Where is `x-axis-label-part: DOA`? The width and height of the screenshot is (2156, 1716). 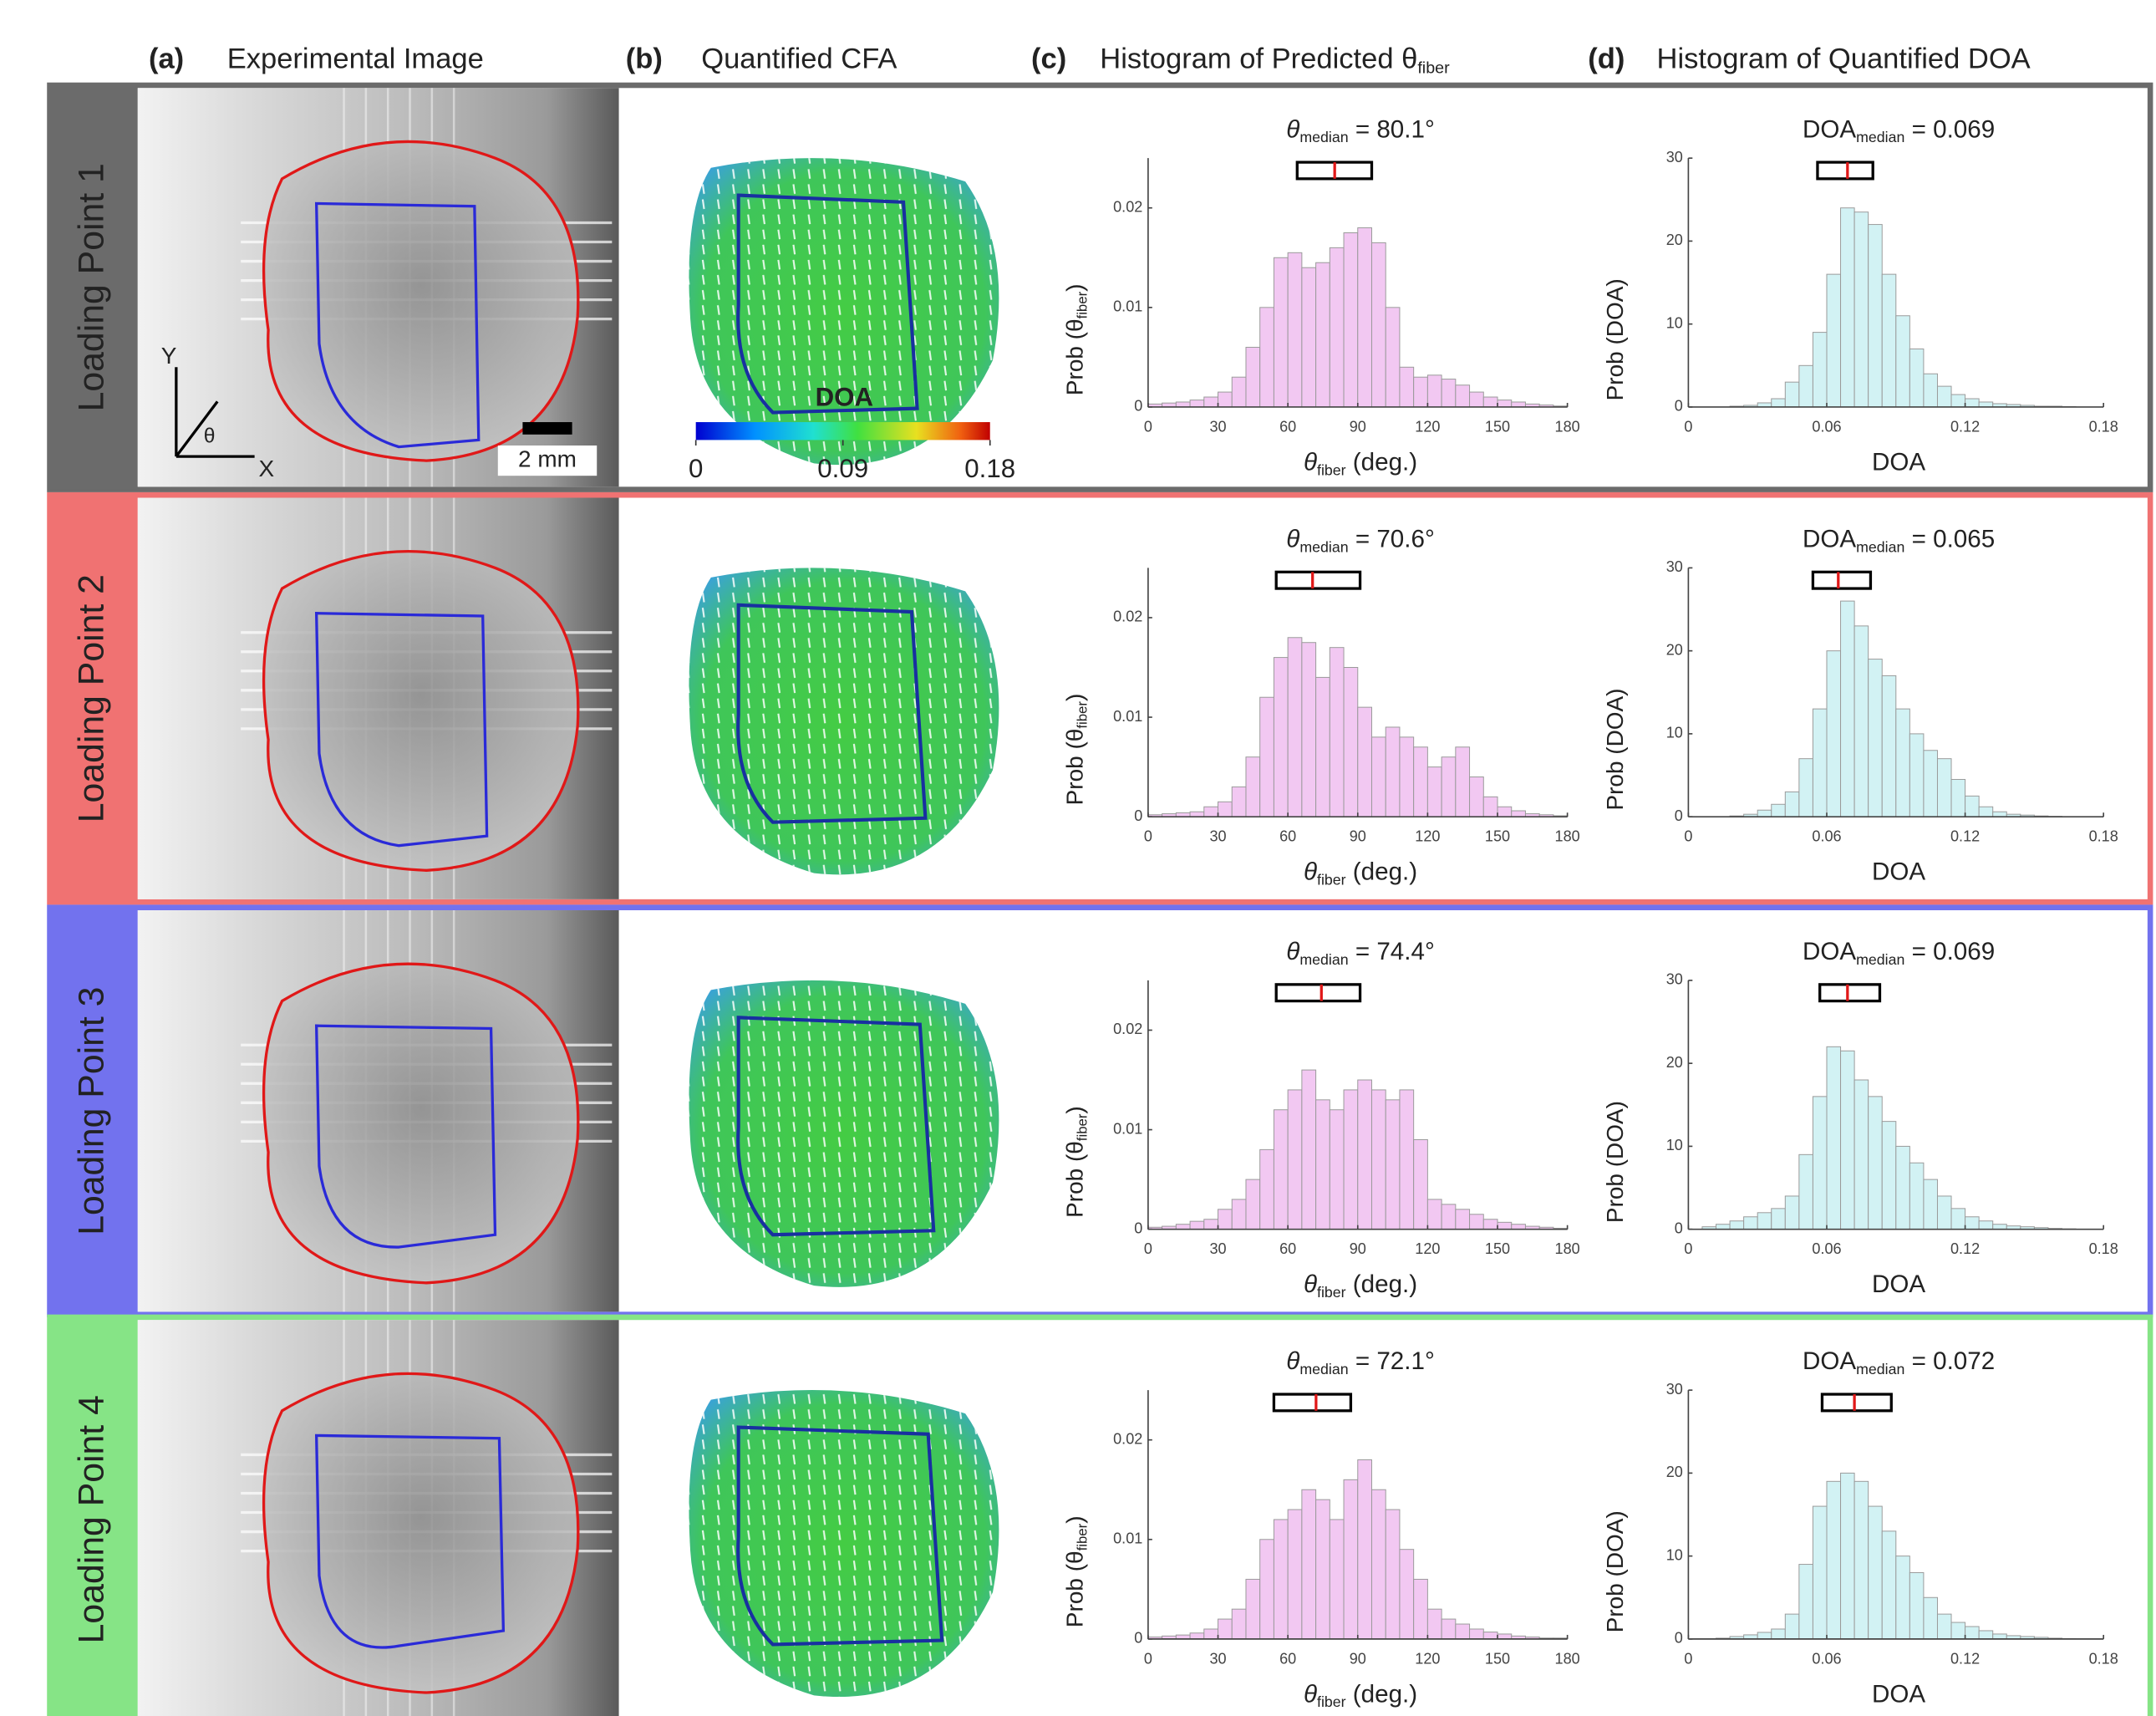 x-axis-label-part: DOA is located at coordinates (1899, 1284).